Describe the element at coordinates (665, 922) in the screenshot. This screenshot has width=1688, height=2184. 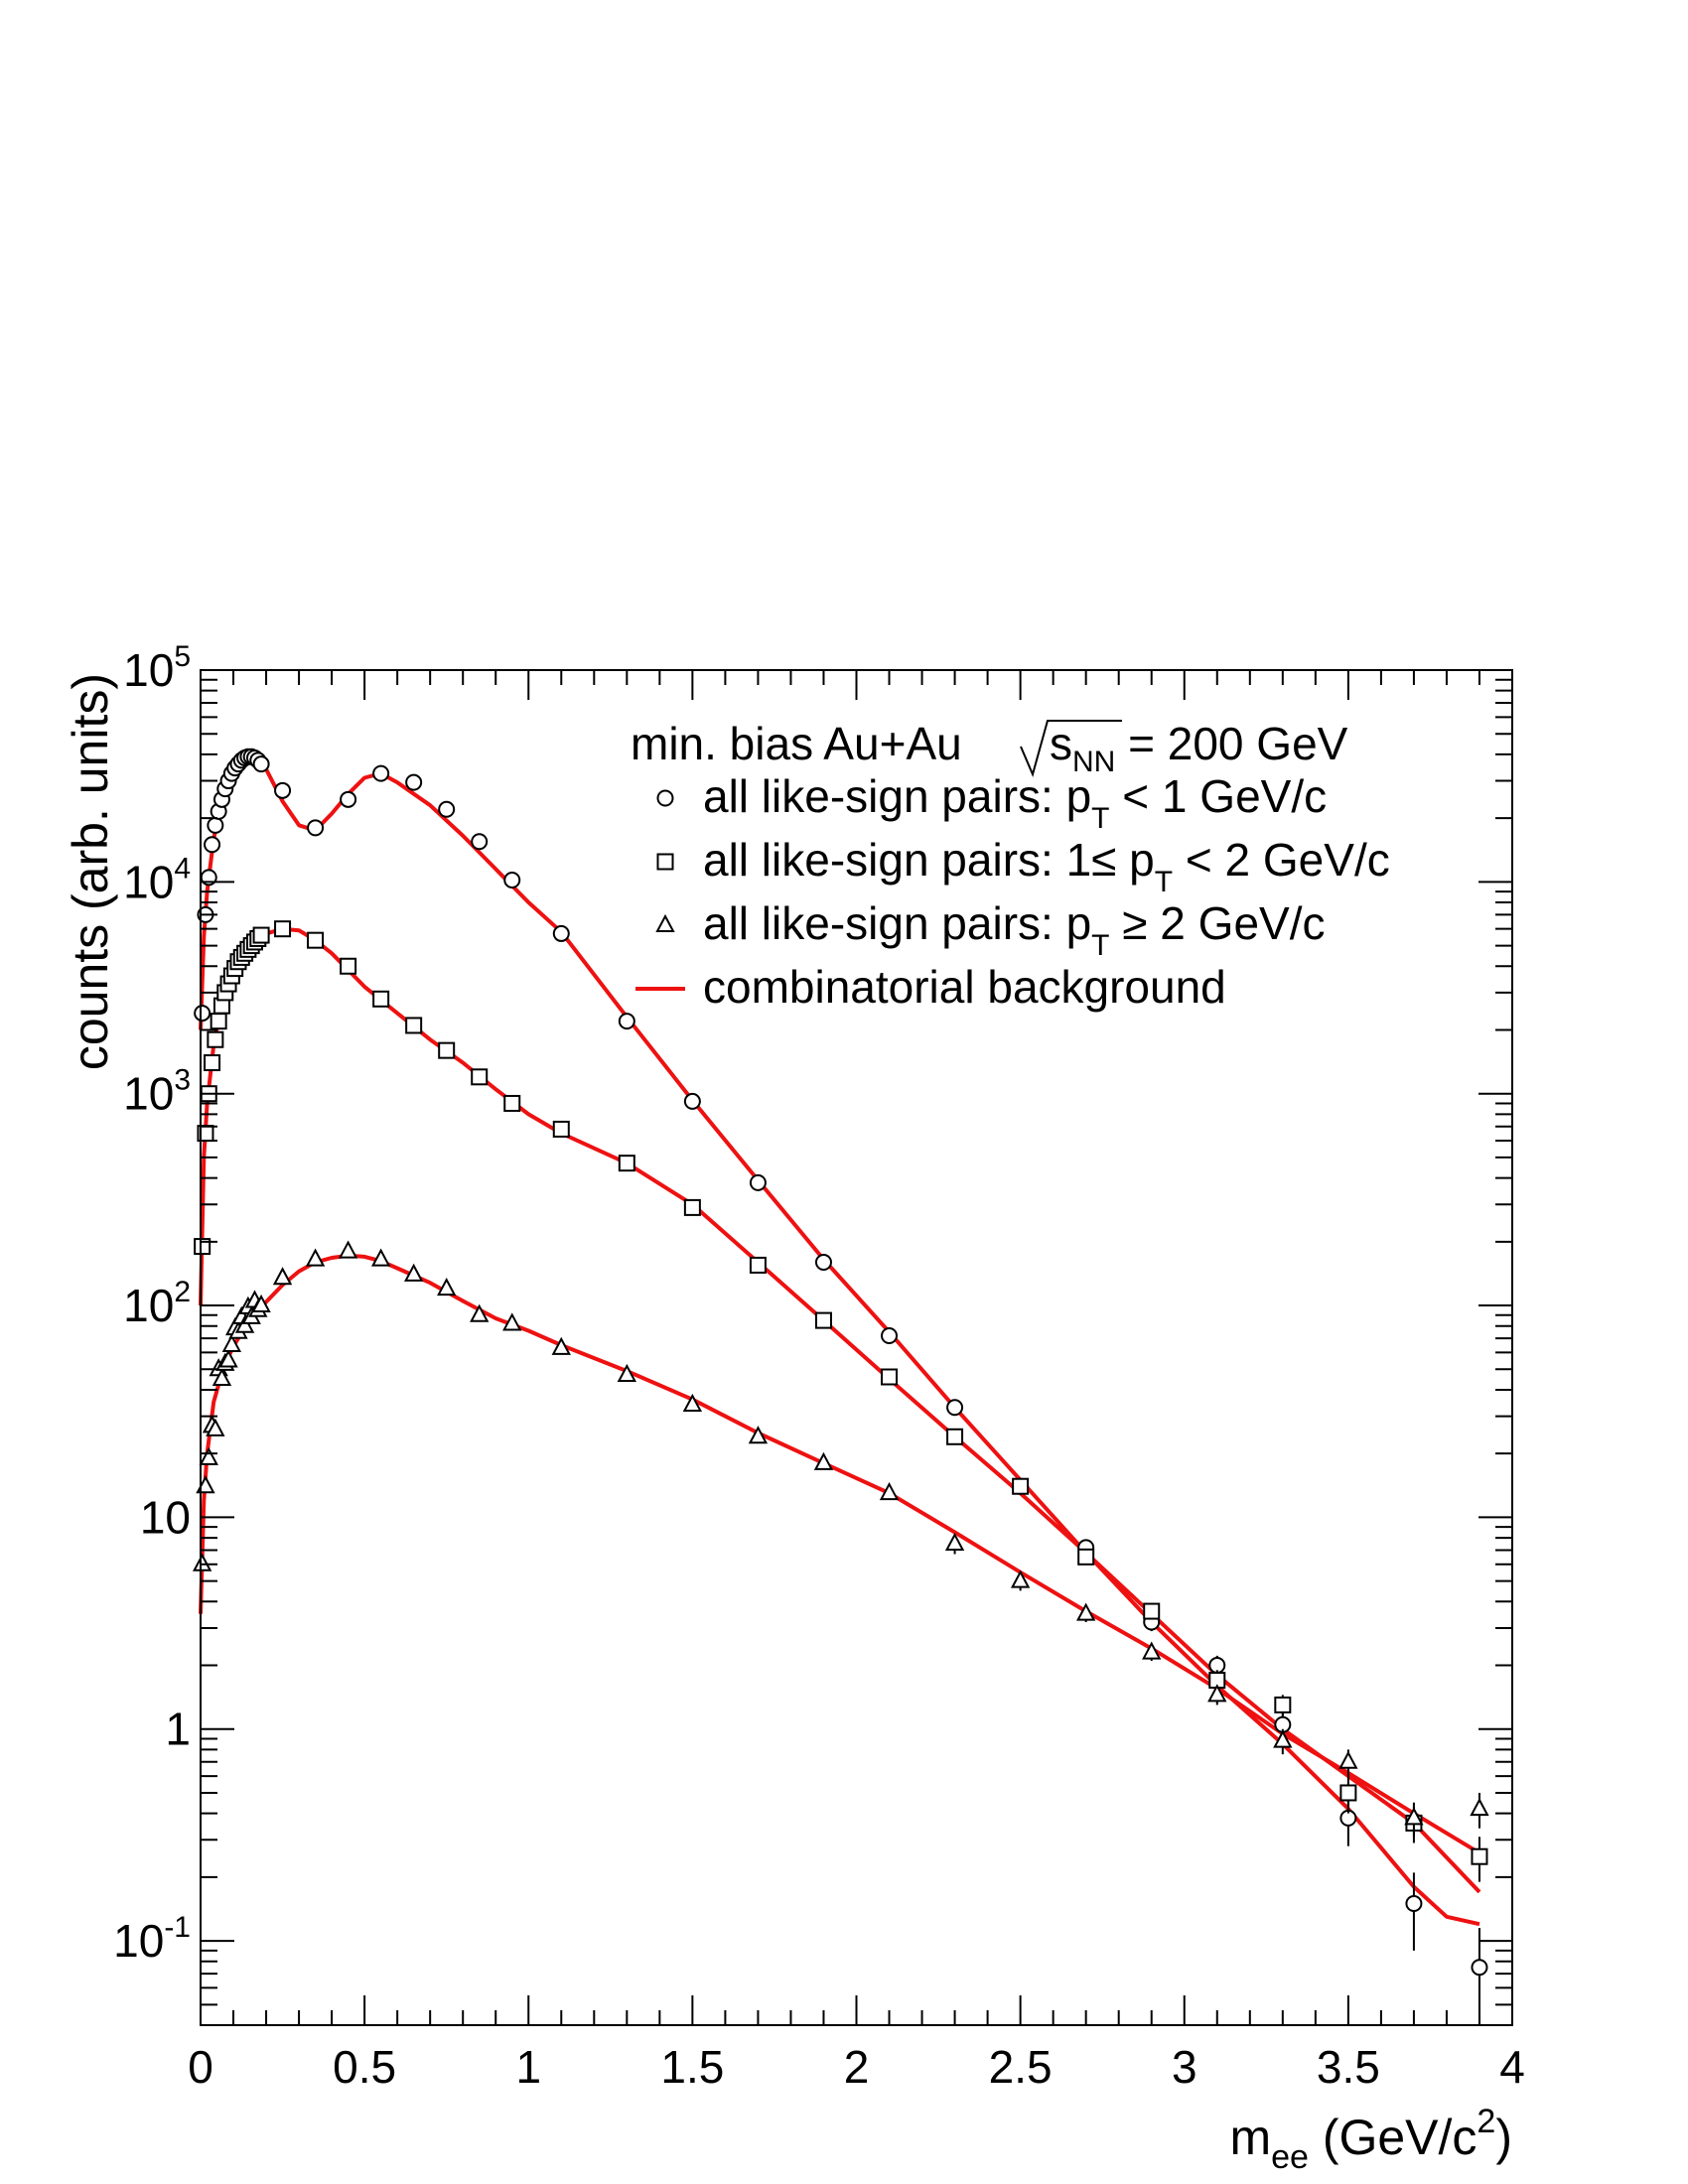
I see `legend-marker-triangle` at that location.